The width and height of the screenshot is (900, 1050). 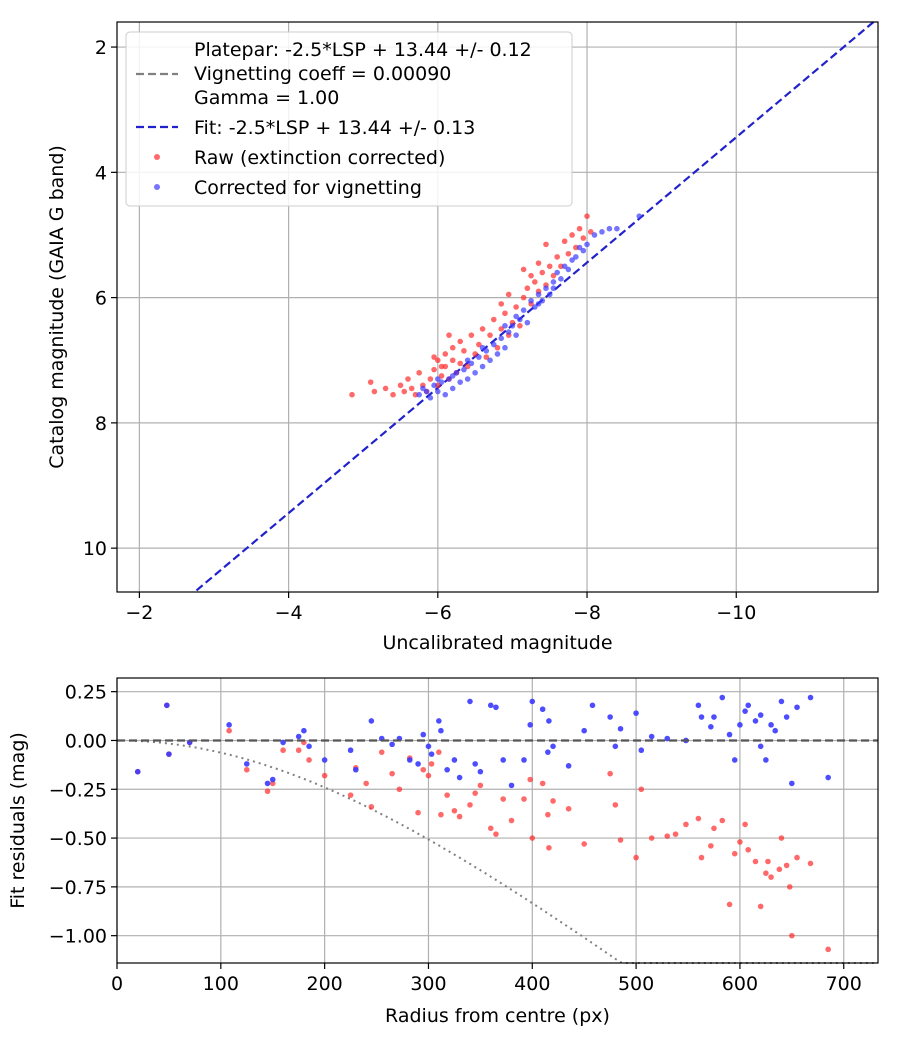 What do you see at coordinates (157, 157) in the screenshot?
I see `legend-raw-marker` at bounding box center [157, 157].